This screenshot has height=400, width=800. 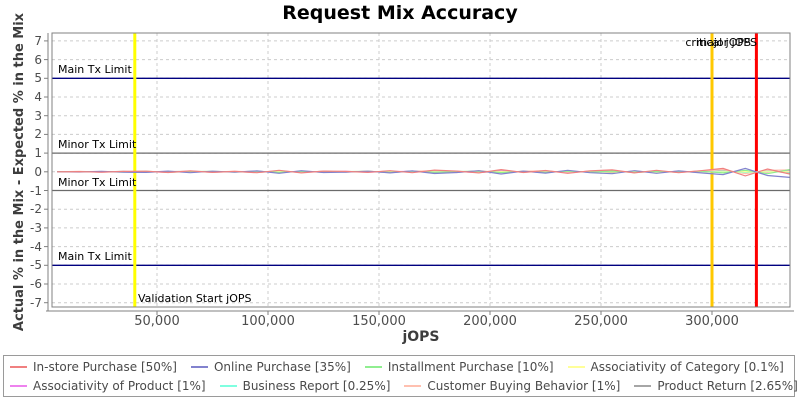 What do you see at coordinates (316, 385) in the screenshot?
I see `legend-label: Business Report [0.25%]` at bounding box center [316, 385].